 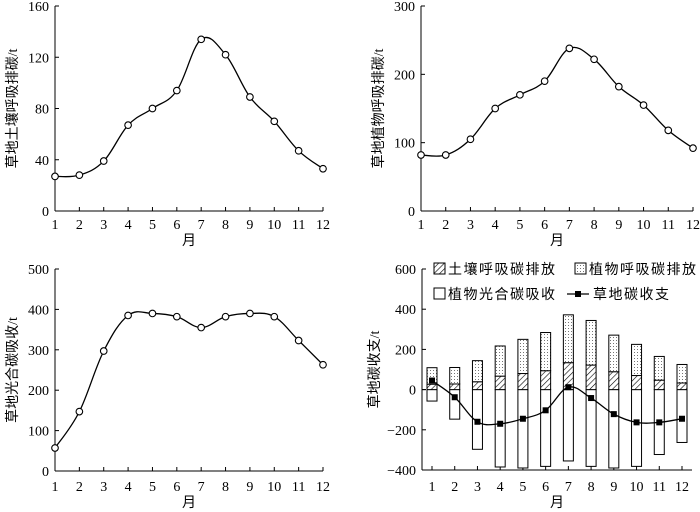 I want to click on y-tick-label: 100, so click(x=38, y=432).